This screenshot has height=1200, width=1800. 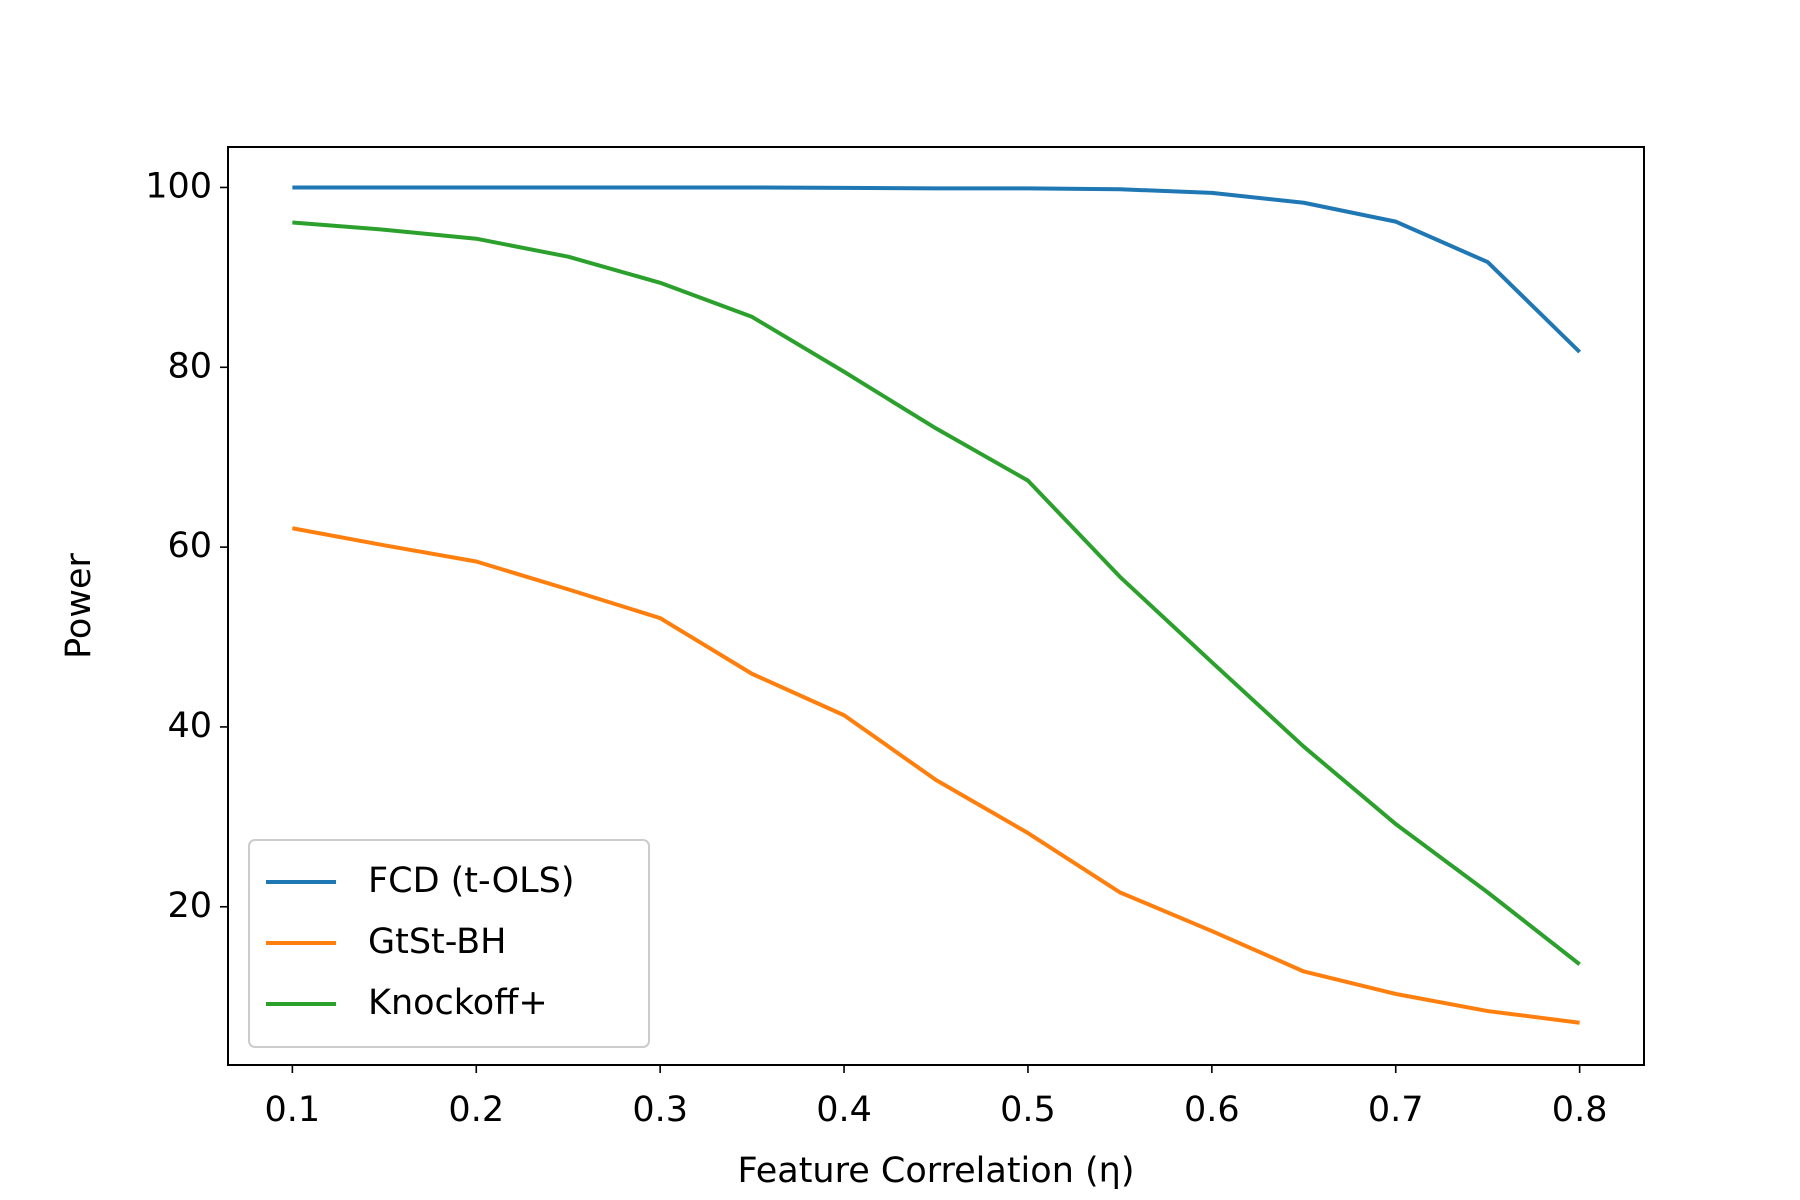 What do you see at coordinates (1396, 1110) in the screenshot?
I see `x-tick-label: 0.7` at bounding box center [1396, 1110].